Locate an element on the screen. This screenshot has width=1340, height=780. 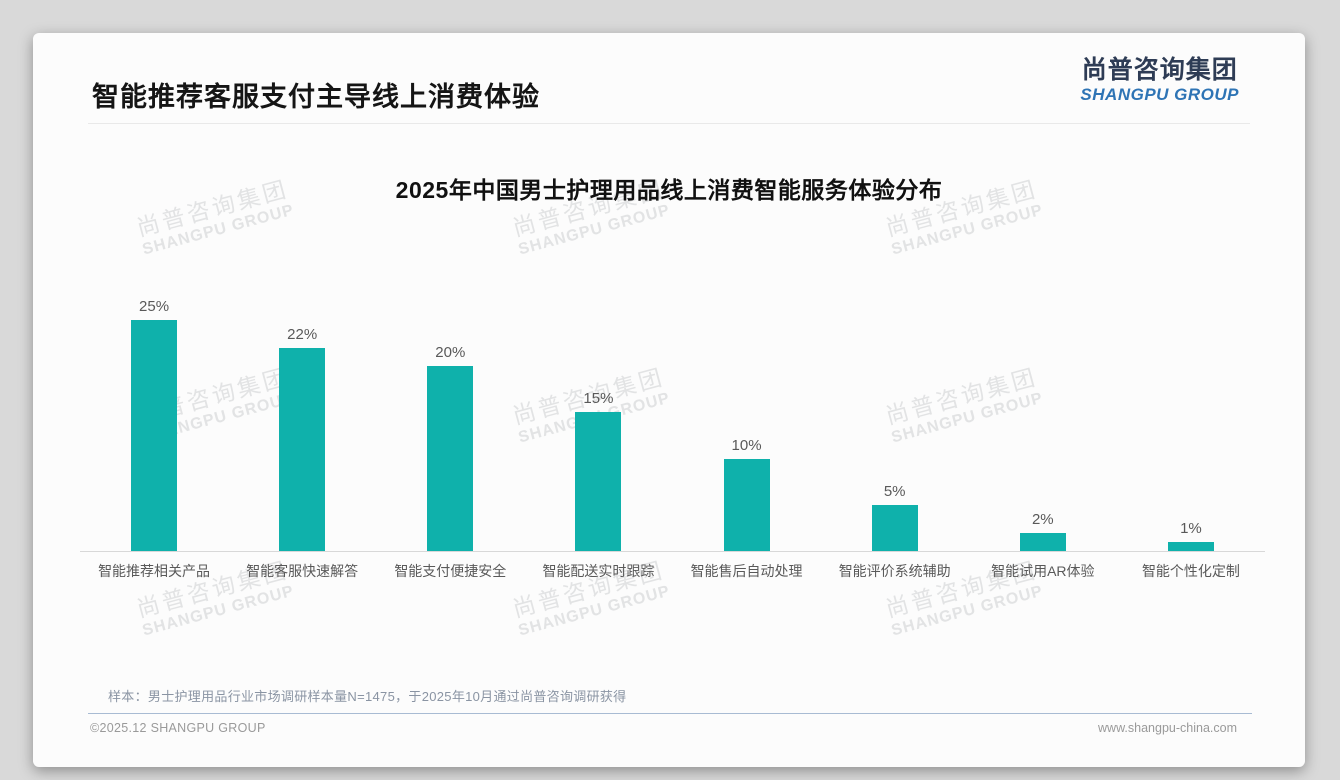
bar-group: 15% is located at coordinates (598, 416).